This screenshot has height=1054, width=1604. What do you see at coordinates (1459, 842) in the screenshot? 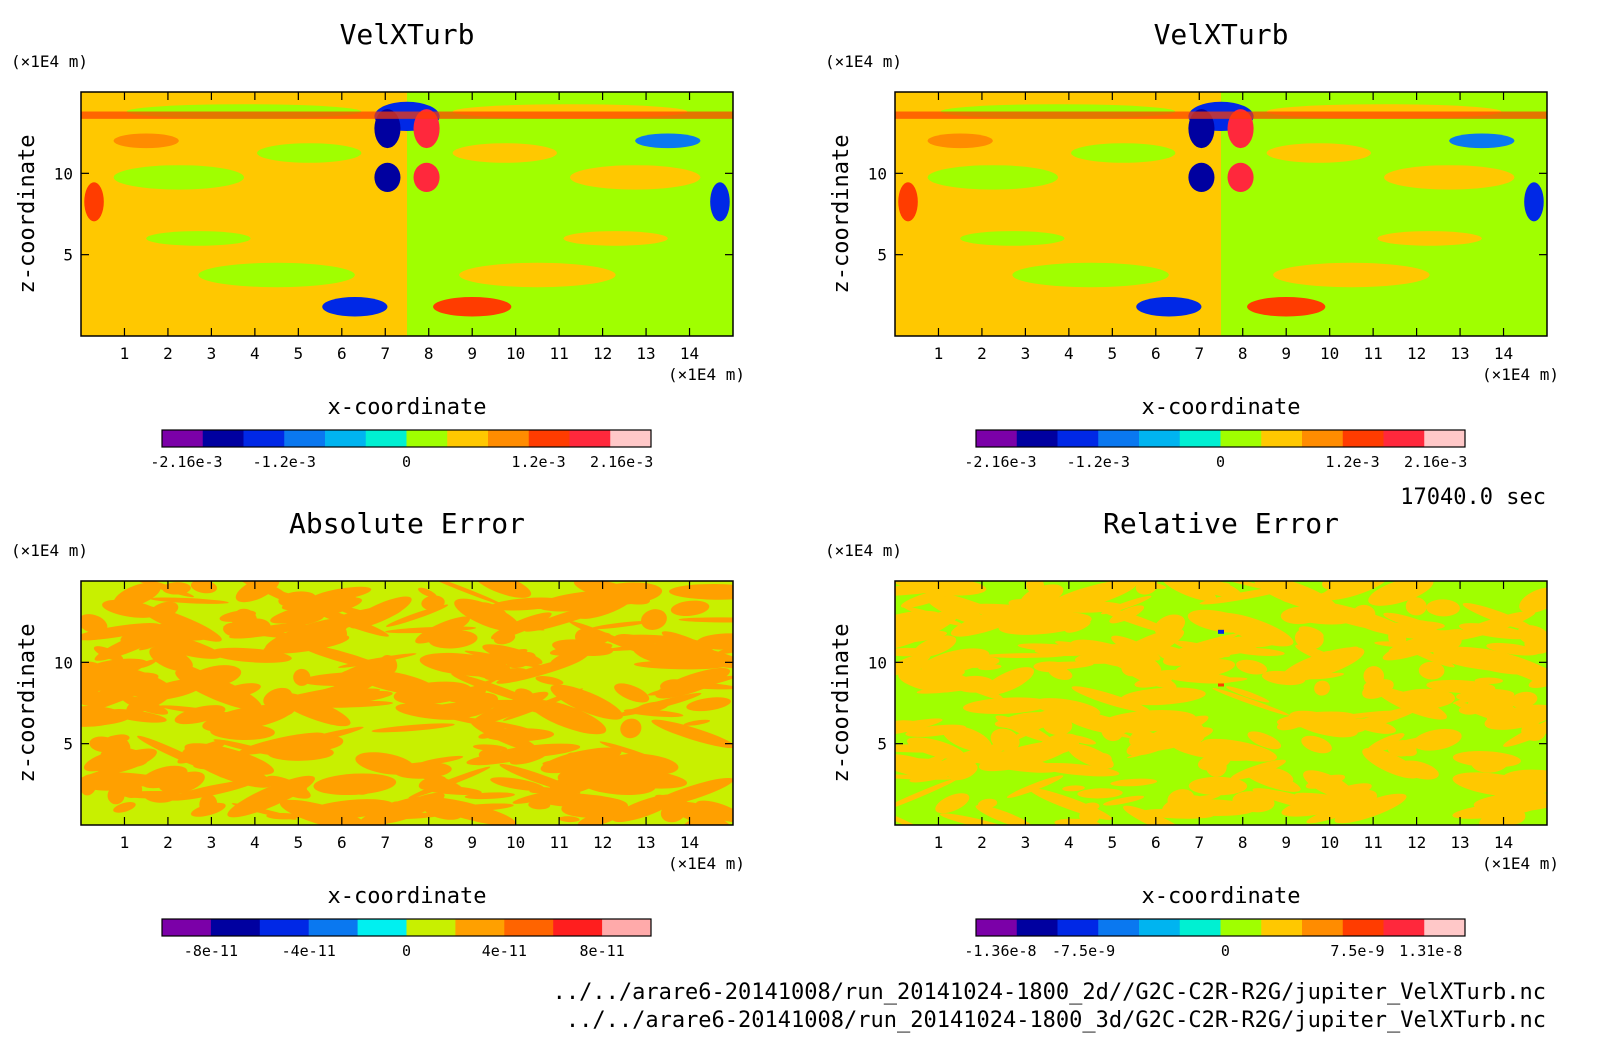
I see `x-tick-label: 13` at bounding box center [1459, 842].